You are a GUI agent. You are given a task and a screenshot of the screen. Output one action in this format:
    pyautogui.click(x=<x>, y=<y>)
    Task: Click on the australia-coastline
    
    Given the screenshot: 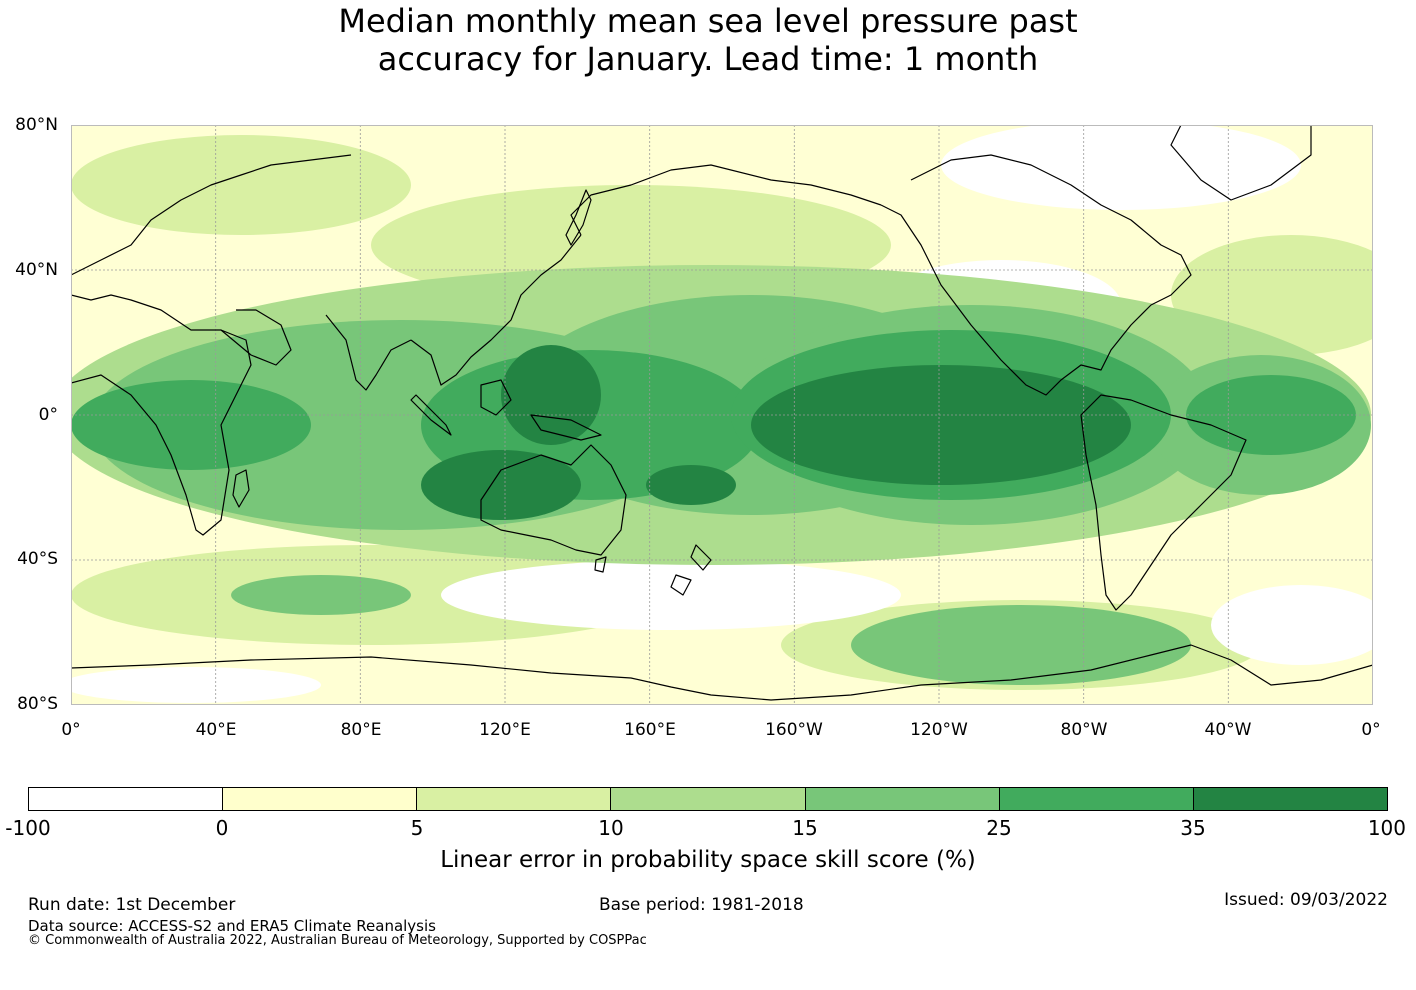 What is the action you would take?
    pyautogui.click(x=553, y=500)
    